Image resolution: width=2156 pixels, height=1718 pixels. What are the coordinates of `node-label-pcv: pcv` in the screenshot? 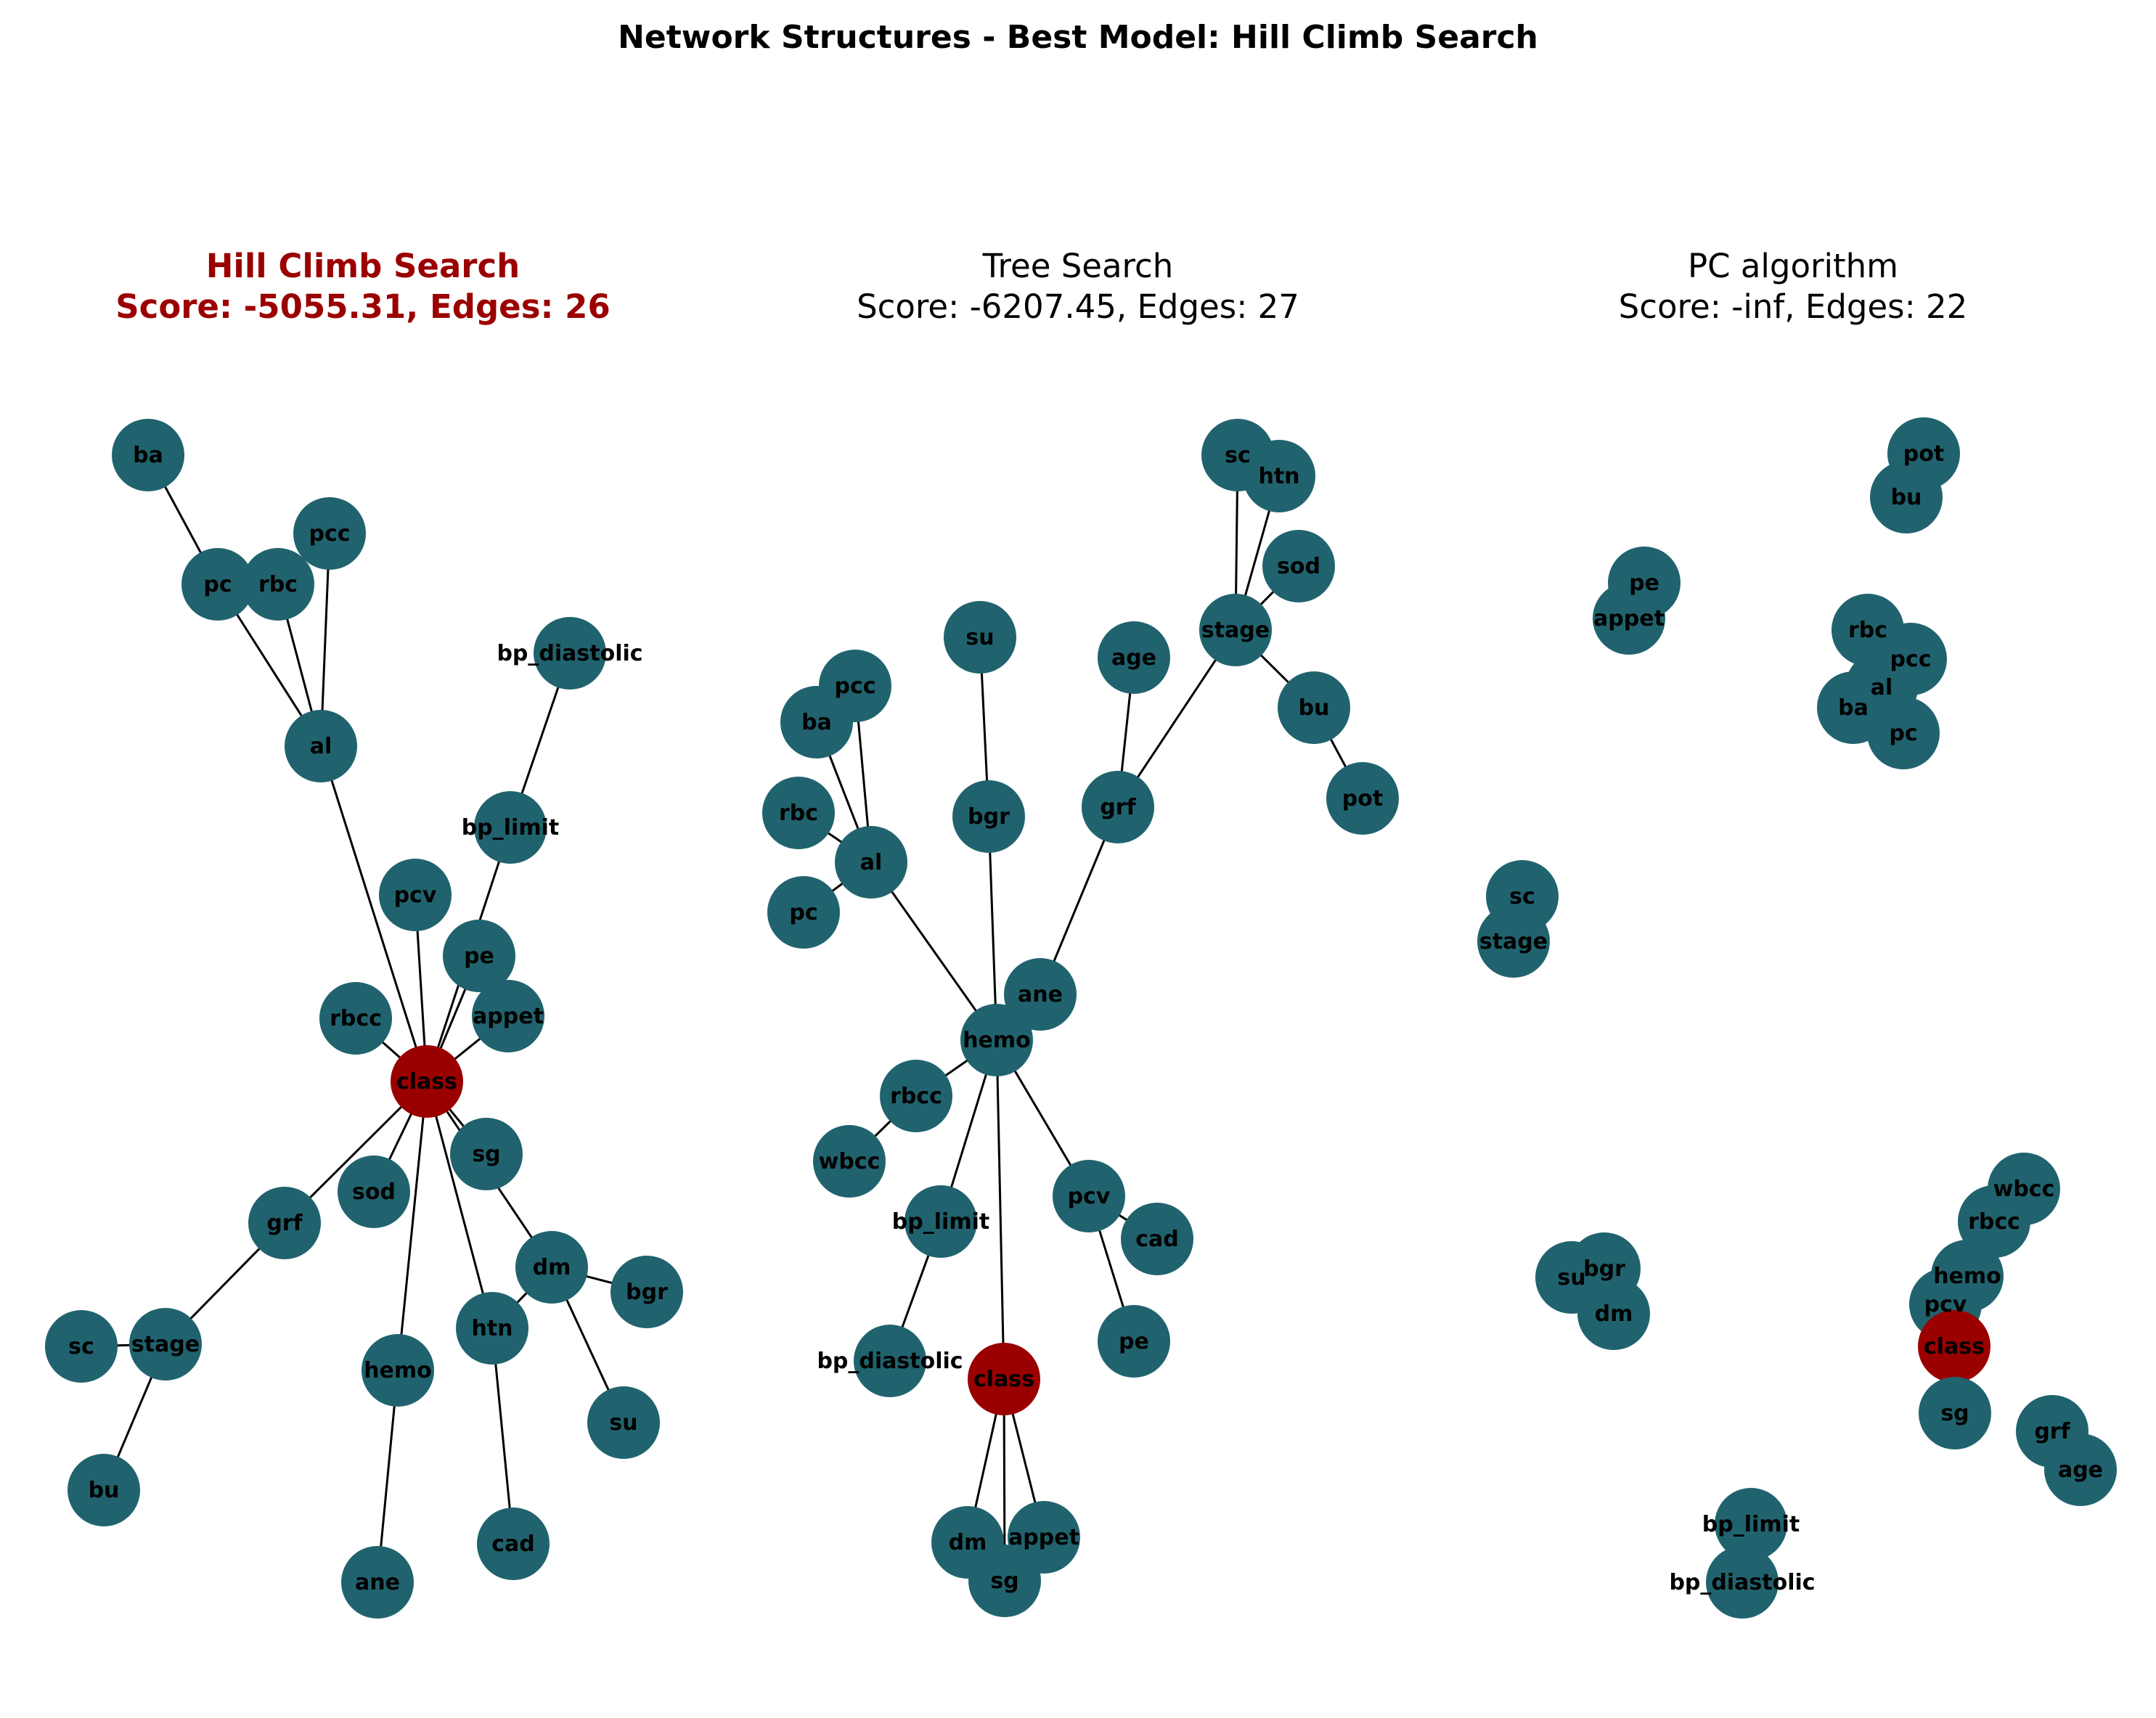 It's located at (1946, 1305).